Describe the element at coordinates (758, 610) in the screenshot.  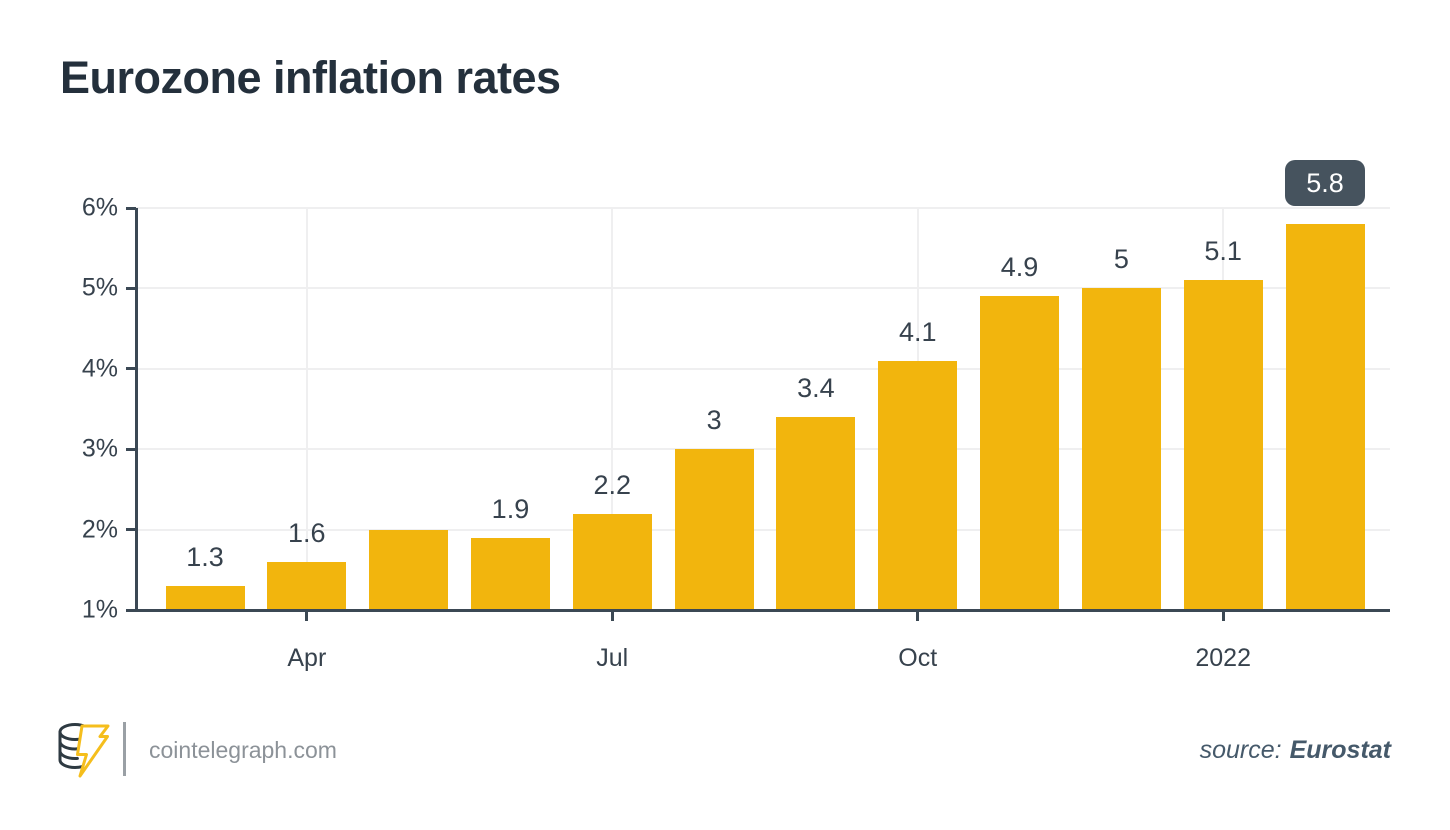
I see `x-axis-baseline` at that location.